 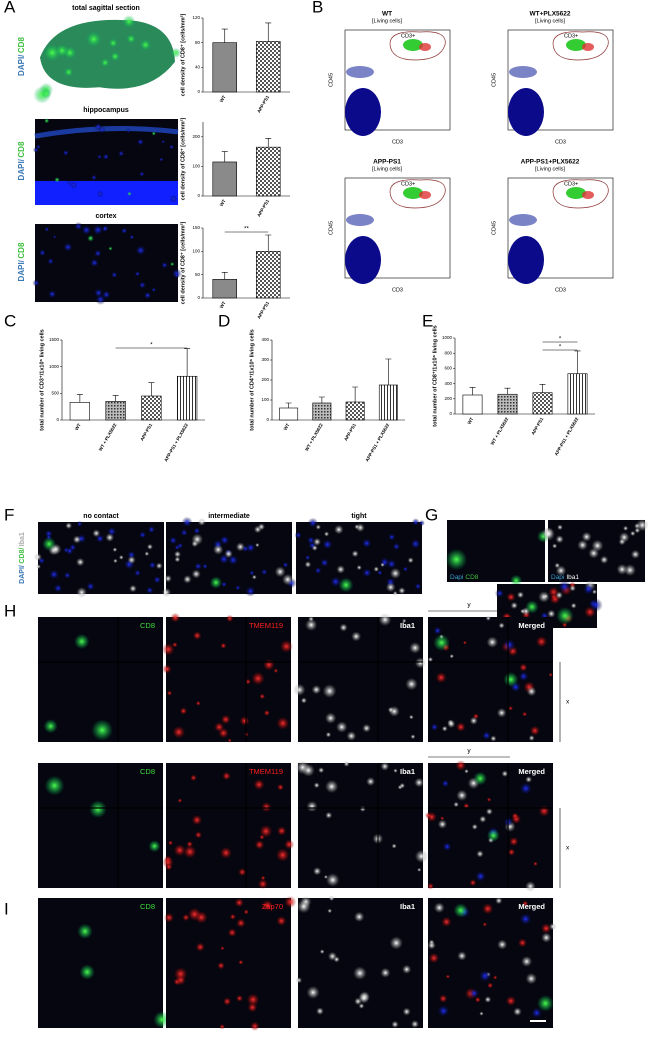 What do you see at coordinates (580, 194) in the screenshot?
I see `gate` at bounding box center [580, 194].